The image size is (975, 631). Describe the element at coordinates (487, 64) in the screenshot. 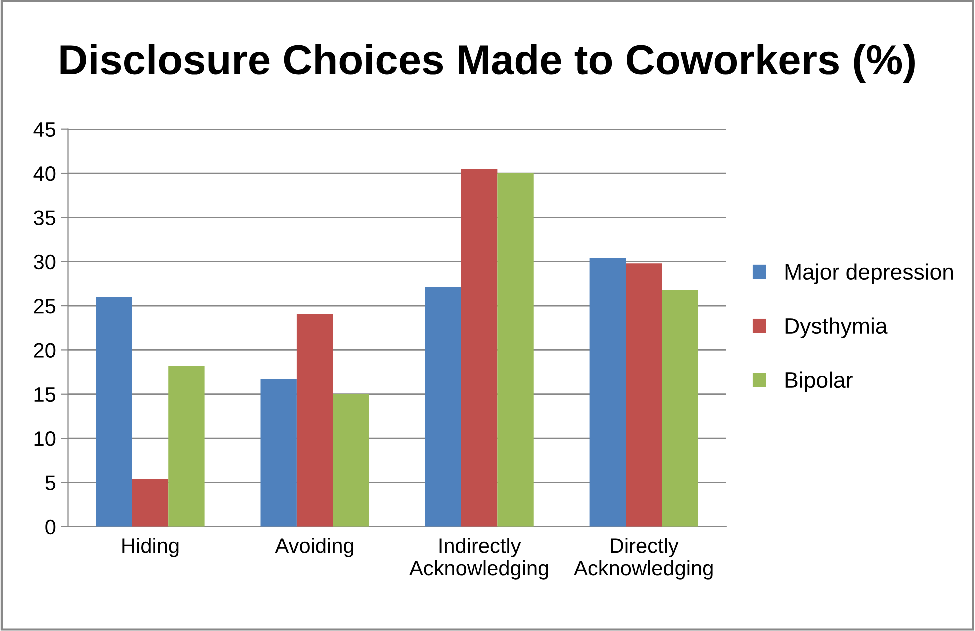

I see `chart-title: Disclosure Choices Made to Coworkers (%)` at that location.